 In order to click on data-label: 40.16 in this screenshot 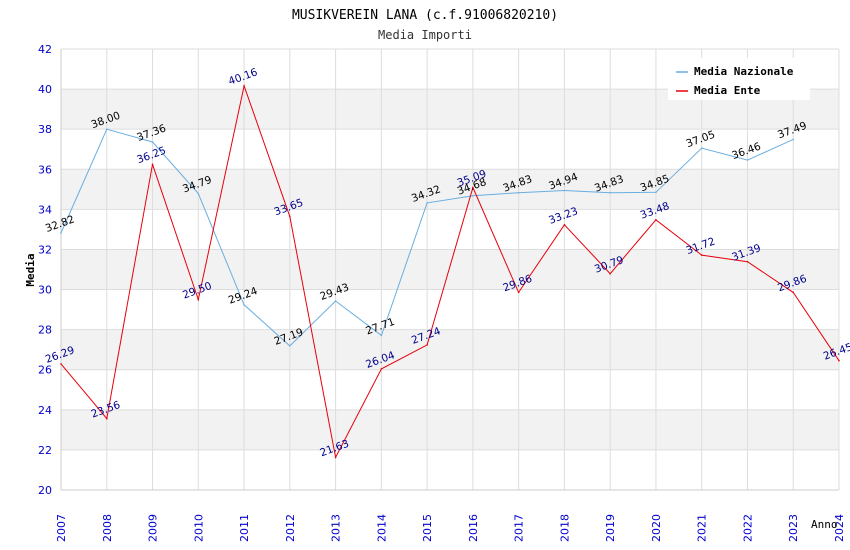, I will do `click(243, 77)`.